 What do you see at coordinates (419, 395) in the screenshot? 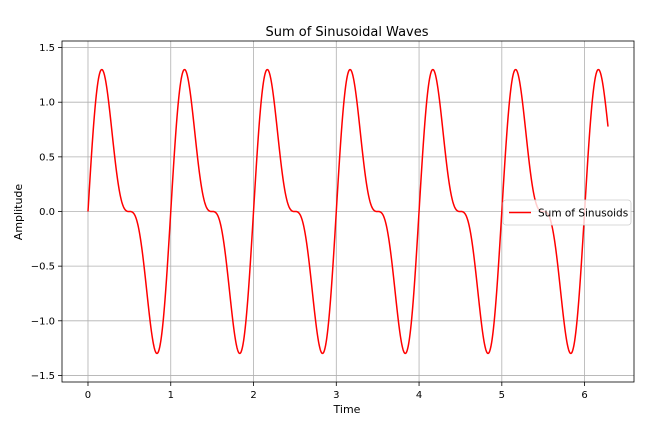
I see `x-tick-label: 4` at bounding box center [419, 395].